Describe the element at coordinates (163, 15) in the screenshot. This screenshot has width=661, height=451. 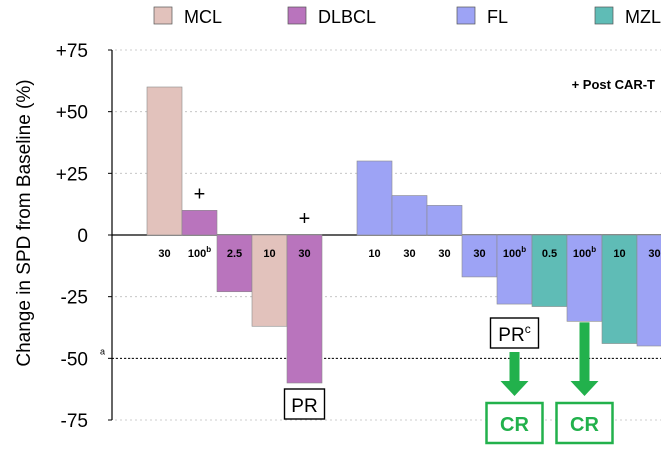
I see `legend-swatch-mcl` at that location.